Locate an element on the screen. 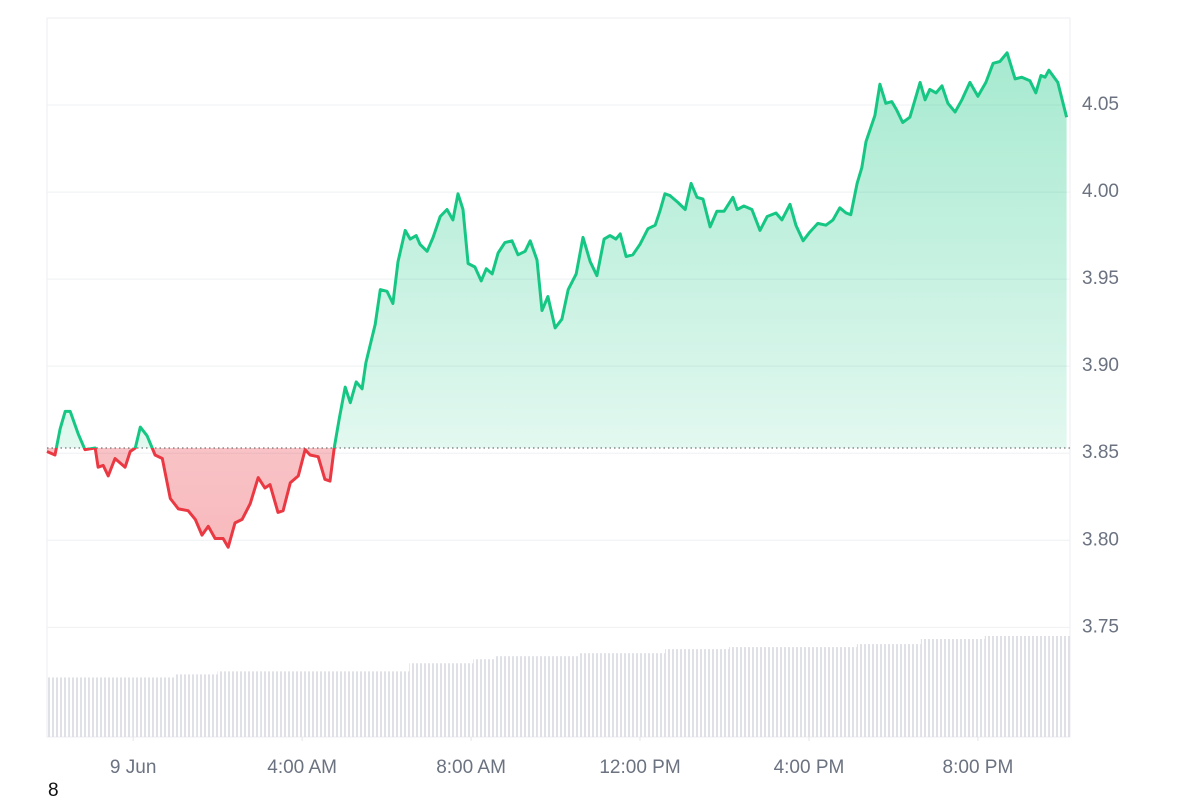 The height and width of the screenshot is (805, 1200). price-line-down is located at coordinates (191, 498).